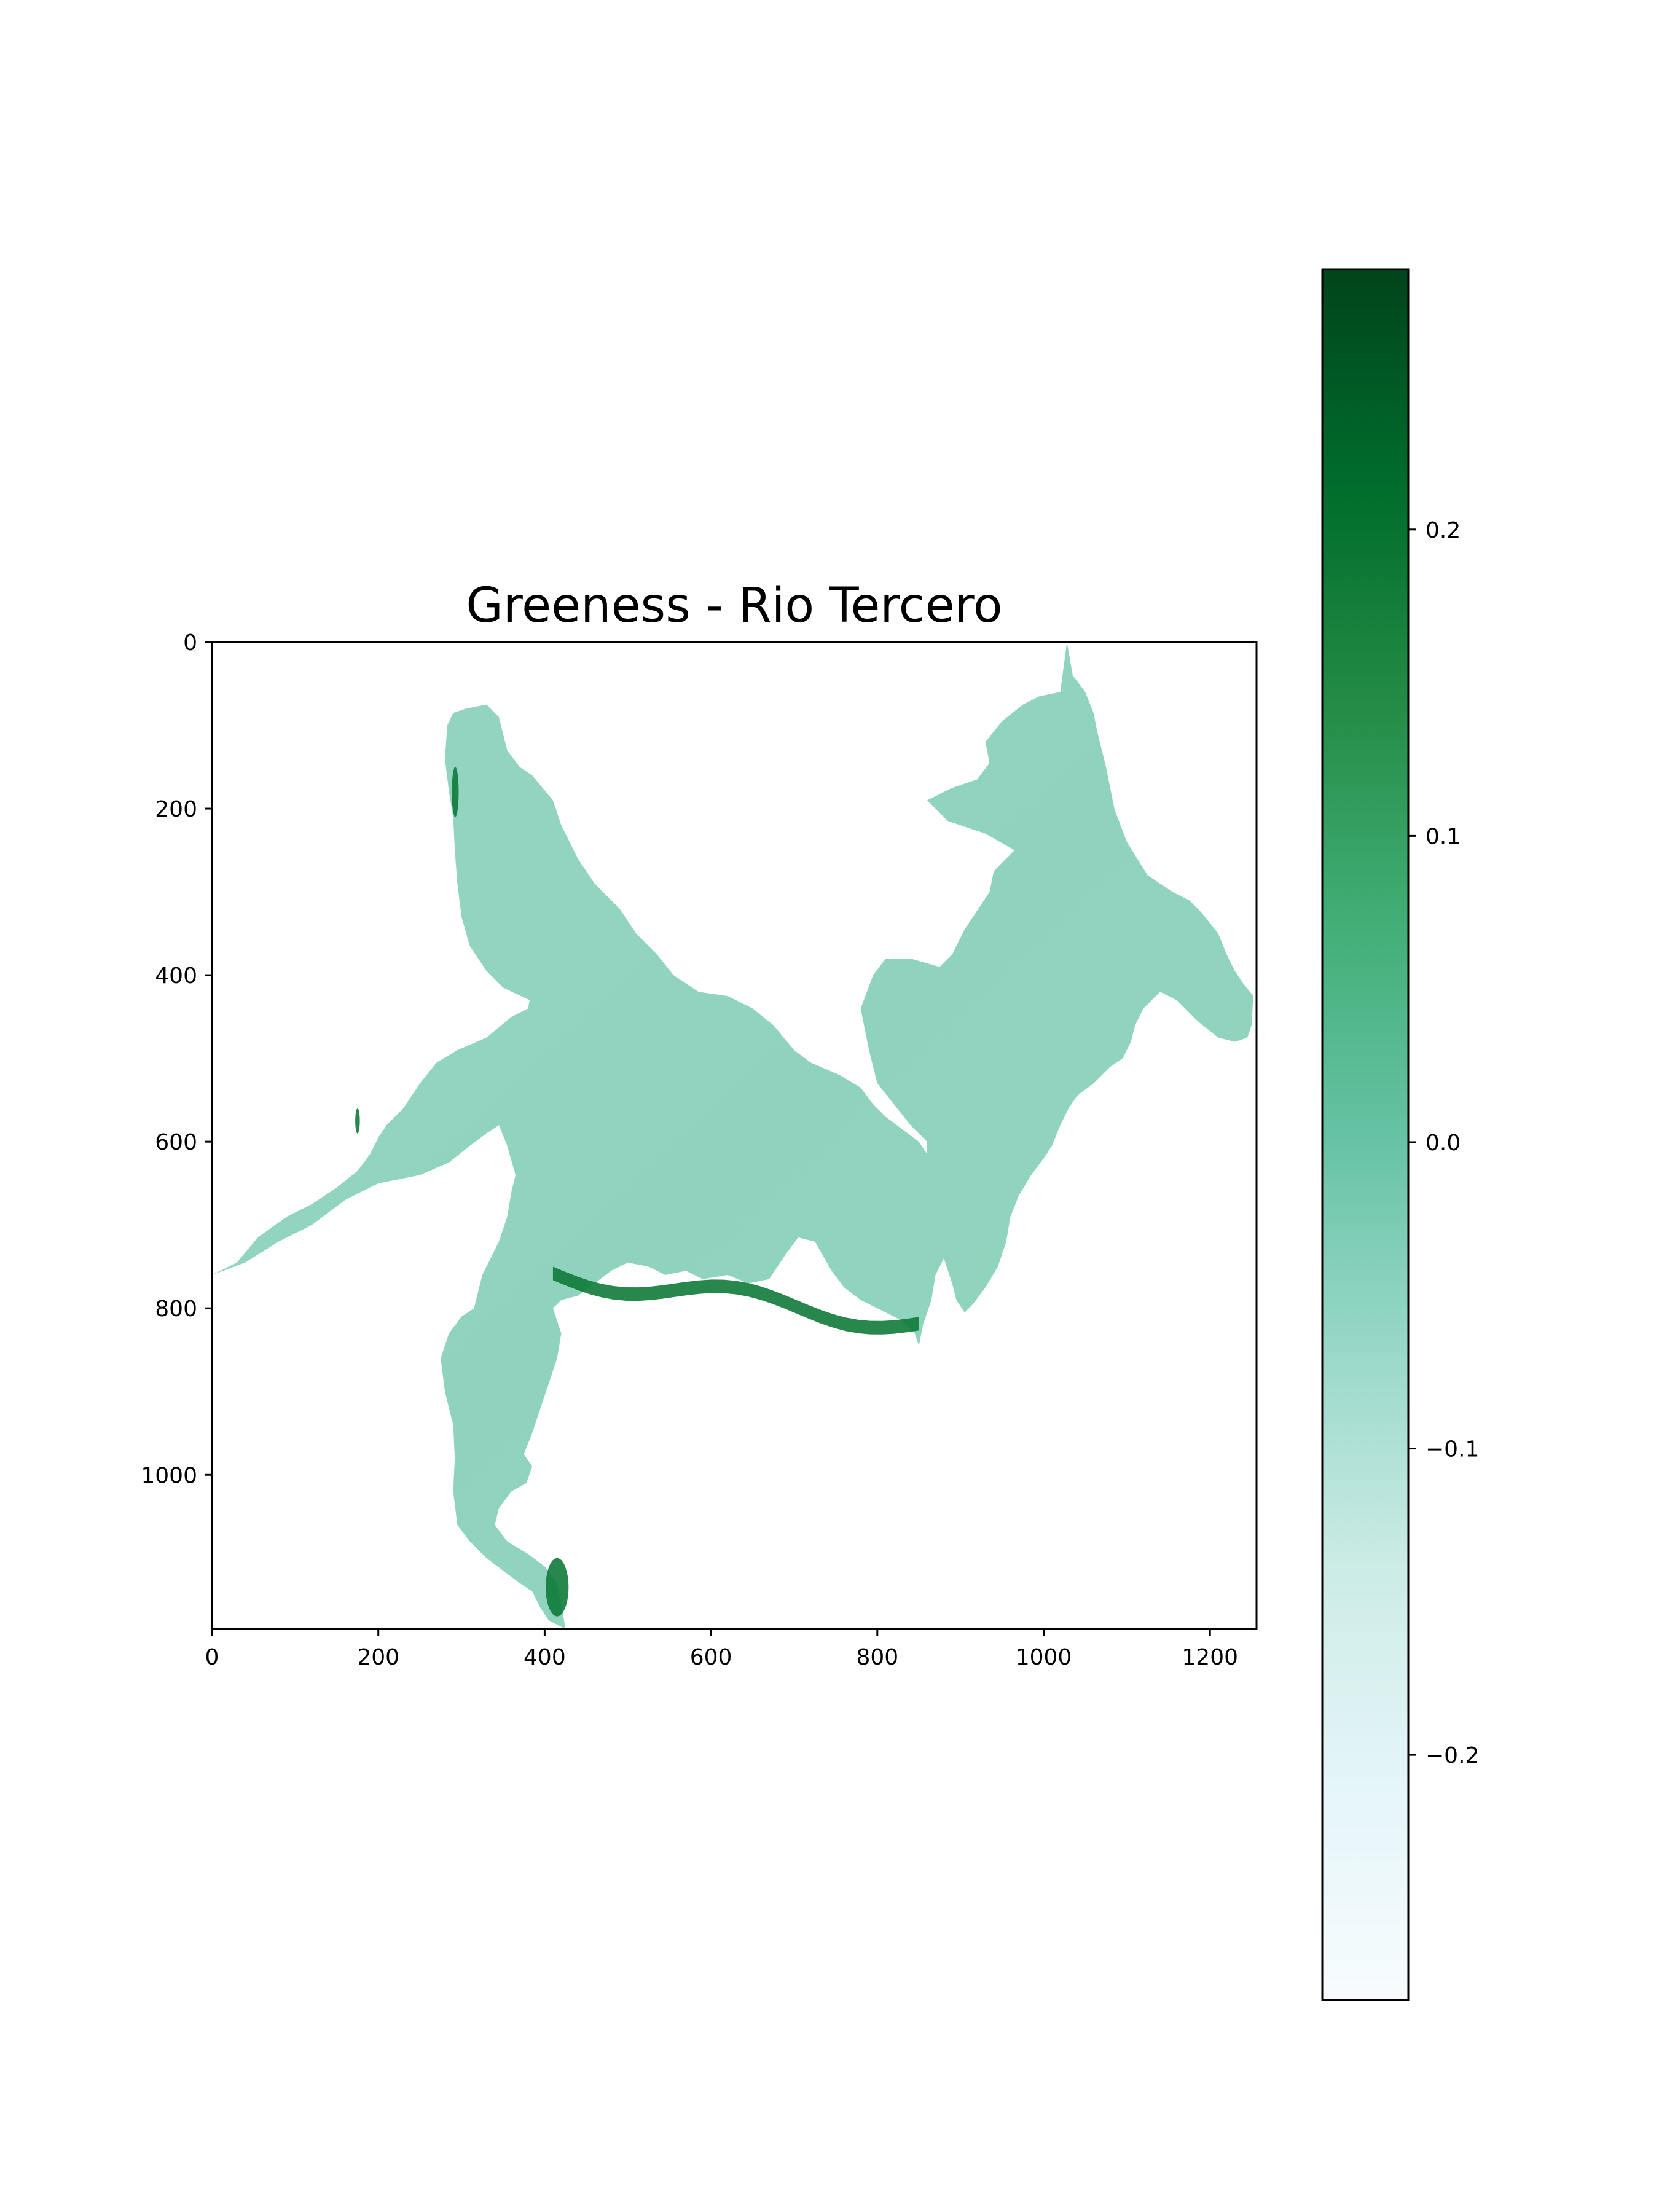 This screenshot has width=1659, height=2212. Describe the element at coordinates (1443, 530) in the screenshot. I see `colorbar-tick-label: 0.2` at that location.